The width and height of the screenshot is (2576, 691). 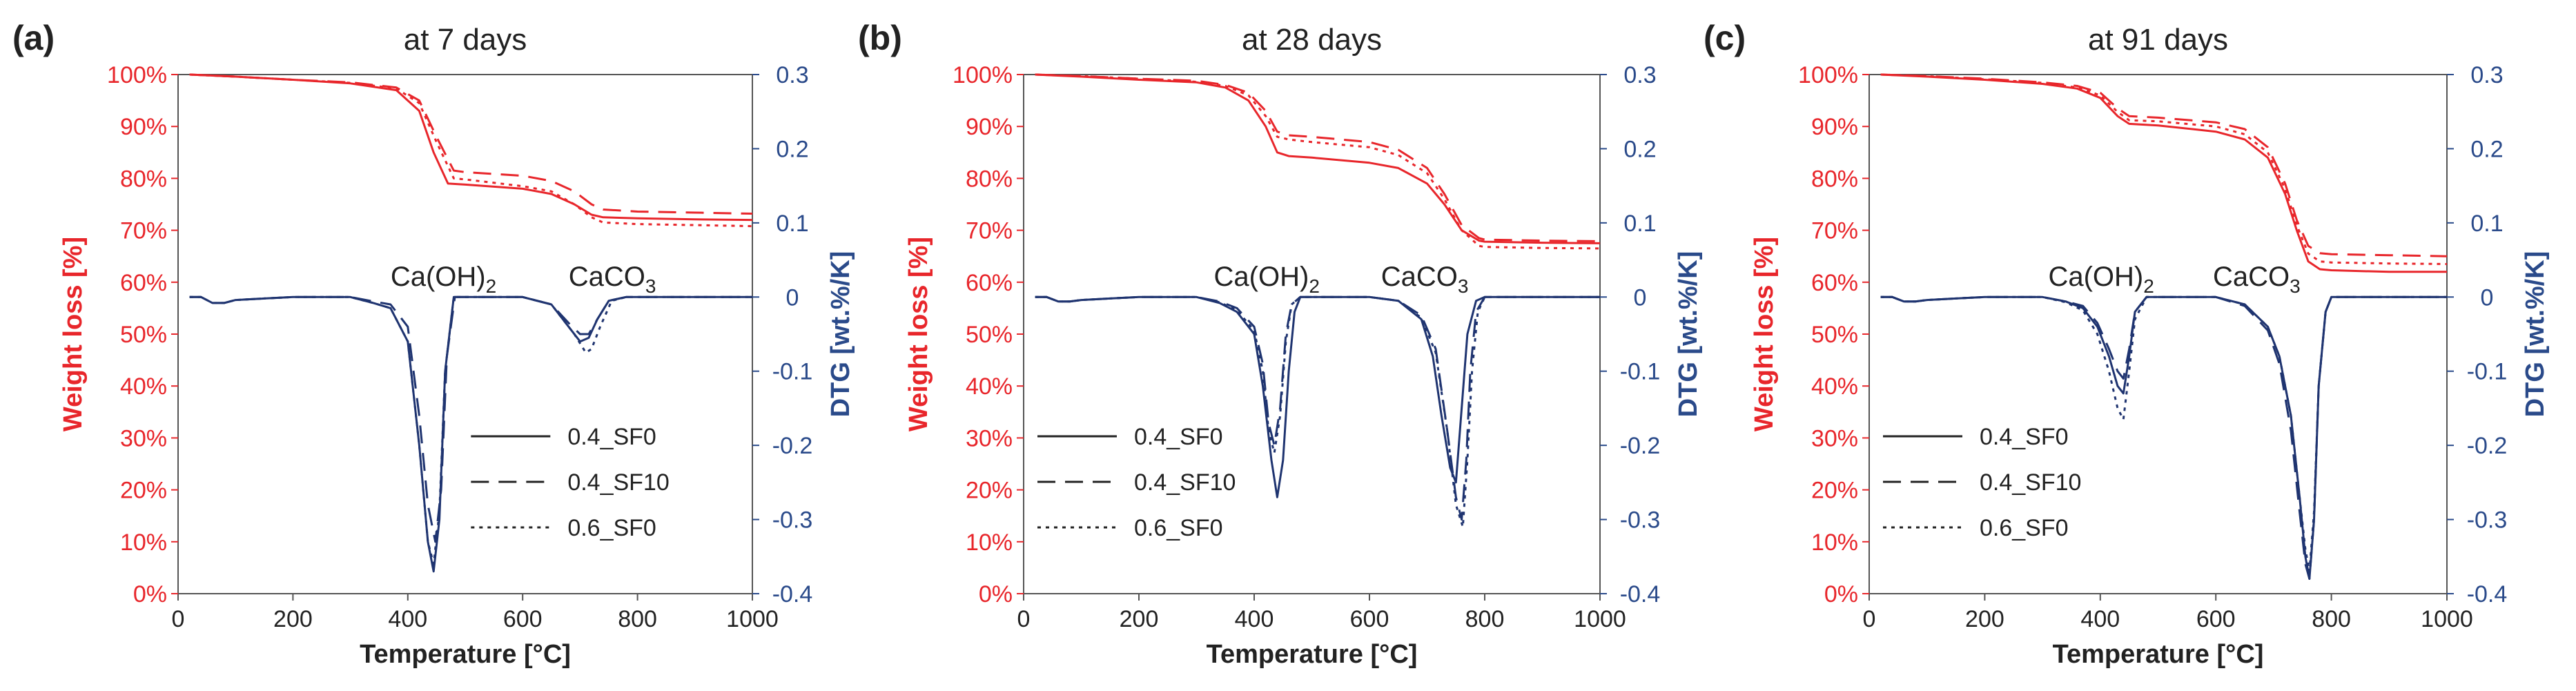 What do you see at coordinates (1312, 40) in the screenshot?
I see `panel-title: at 28 days` at bounding box center [1312, 40].